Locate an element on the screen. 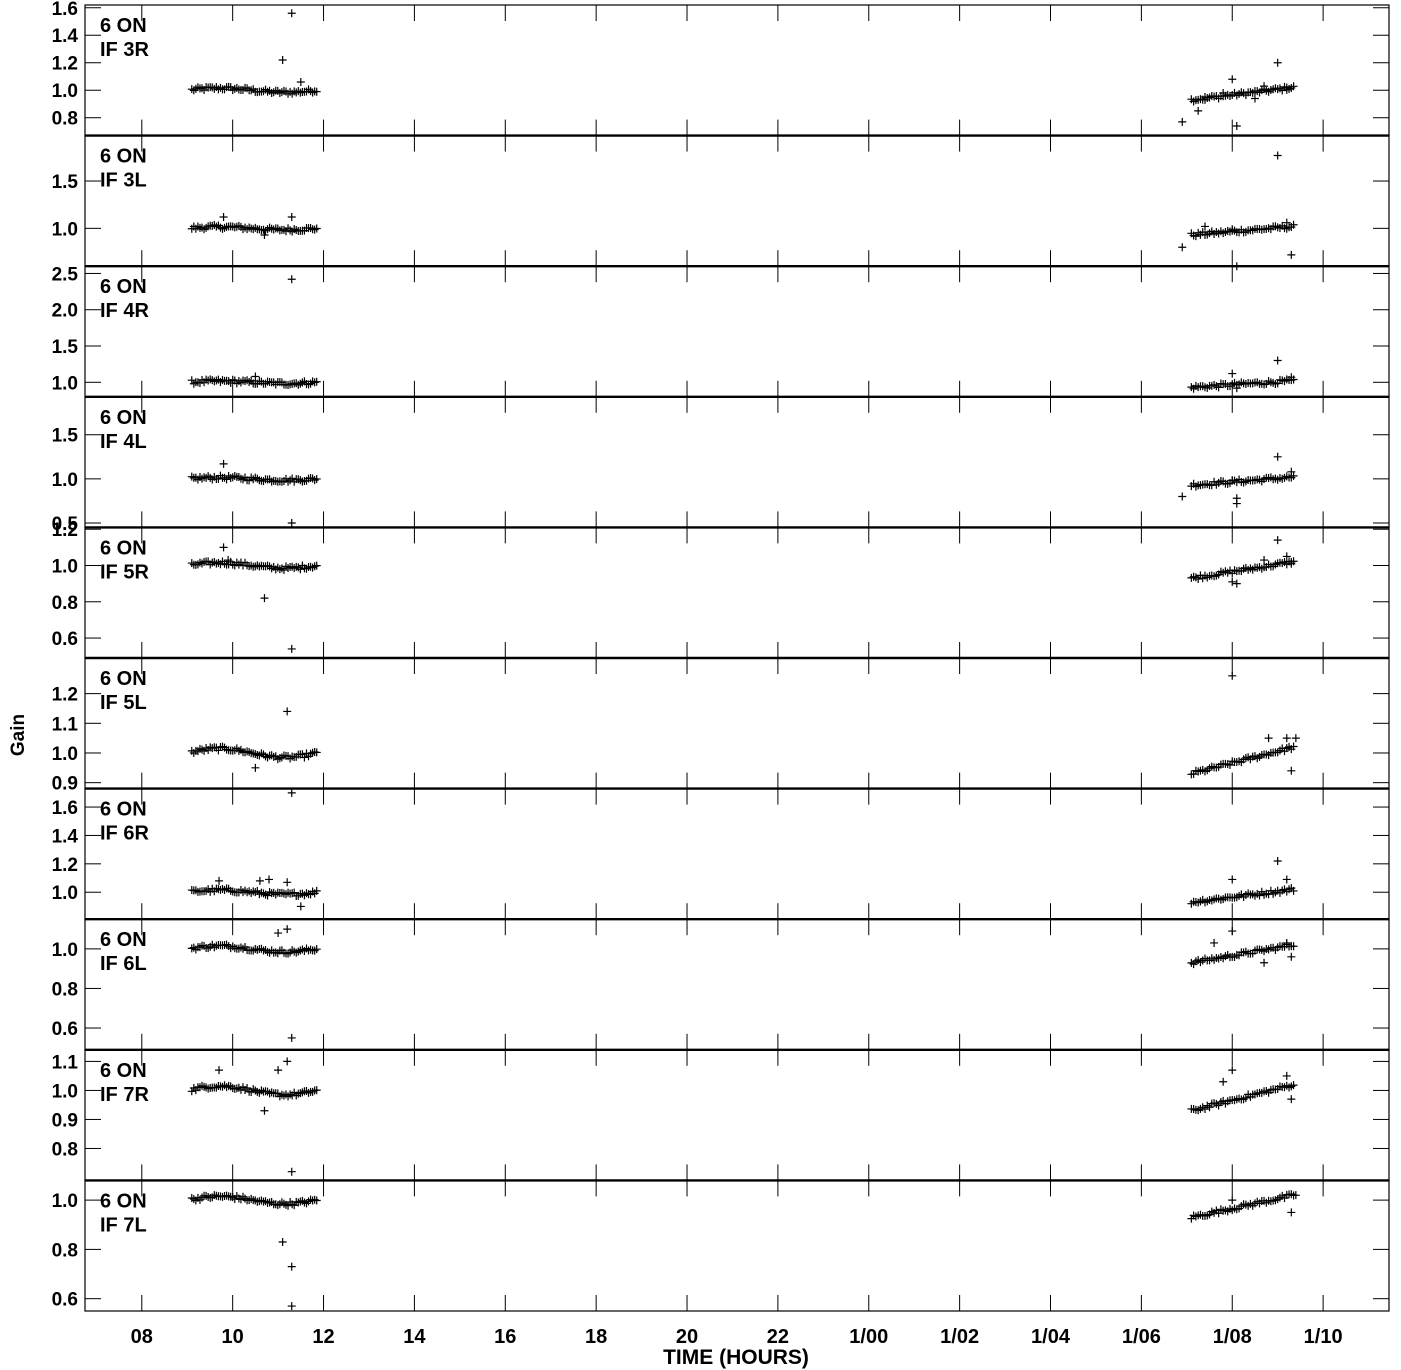 The height and width of the screenshot is (1370, 1401). y-tick-label: 2.5 is located at coordinates (65, 274).